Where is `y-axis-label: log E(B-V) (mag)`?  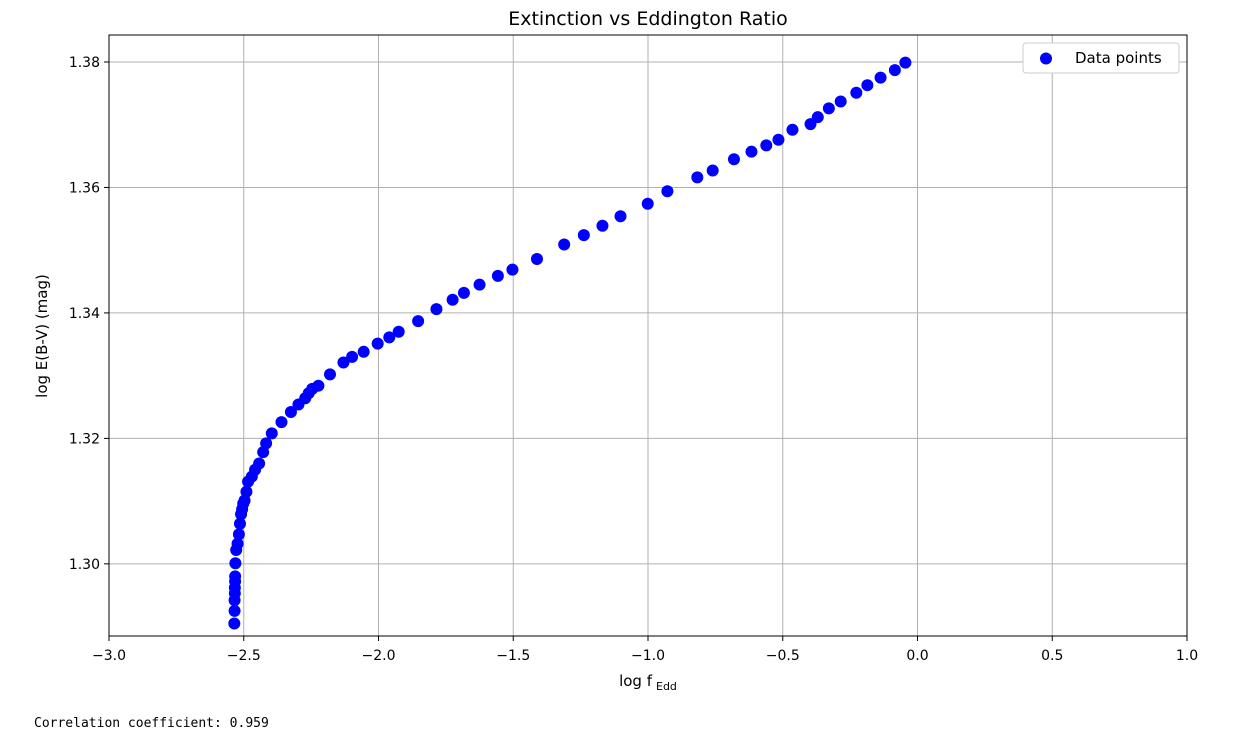 y-axis-label: log E(B-V) (mag) is located at coordinates (42, 336).